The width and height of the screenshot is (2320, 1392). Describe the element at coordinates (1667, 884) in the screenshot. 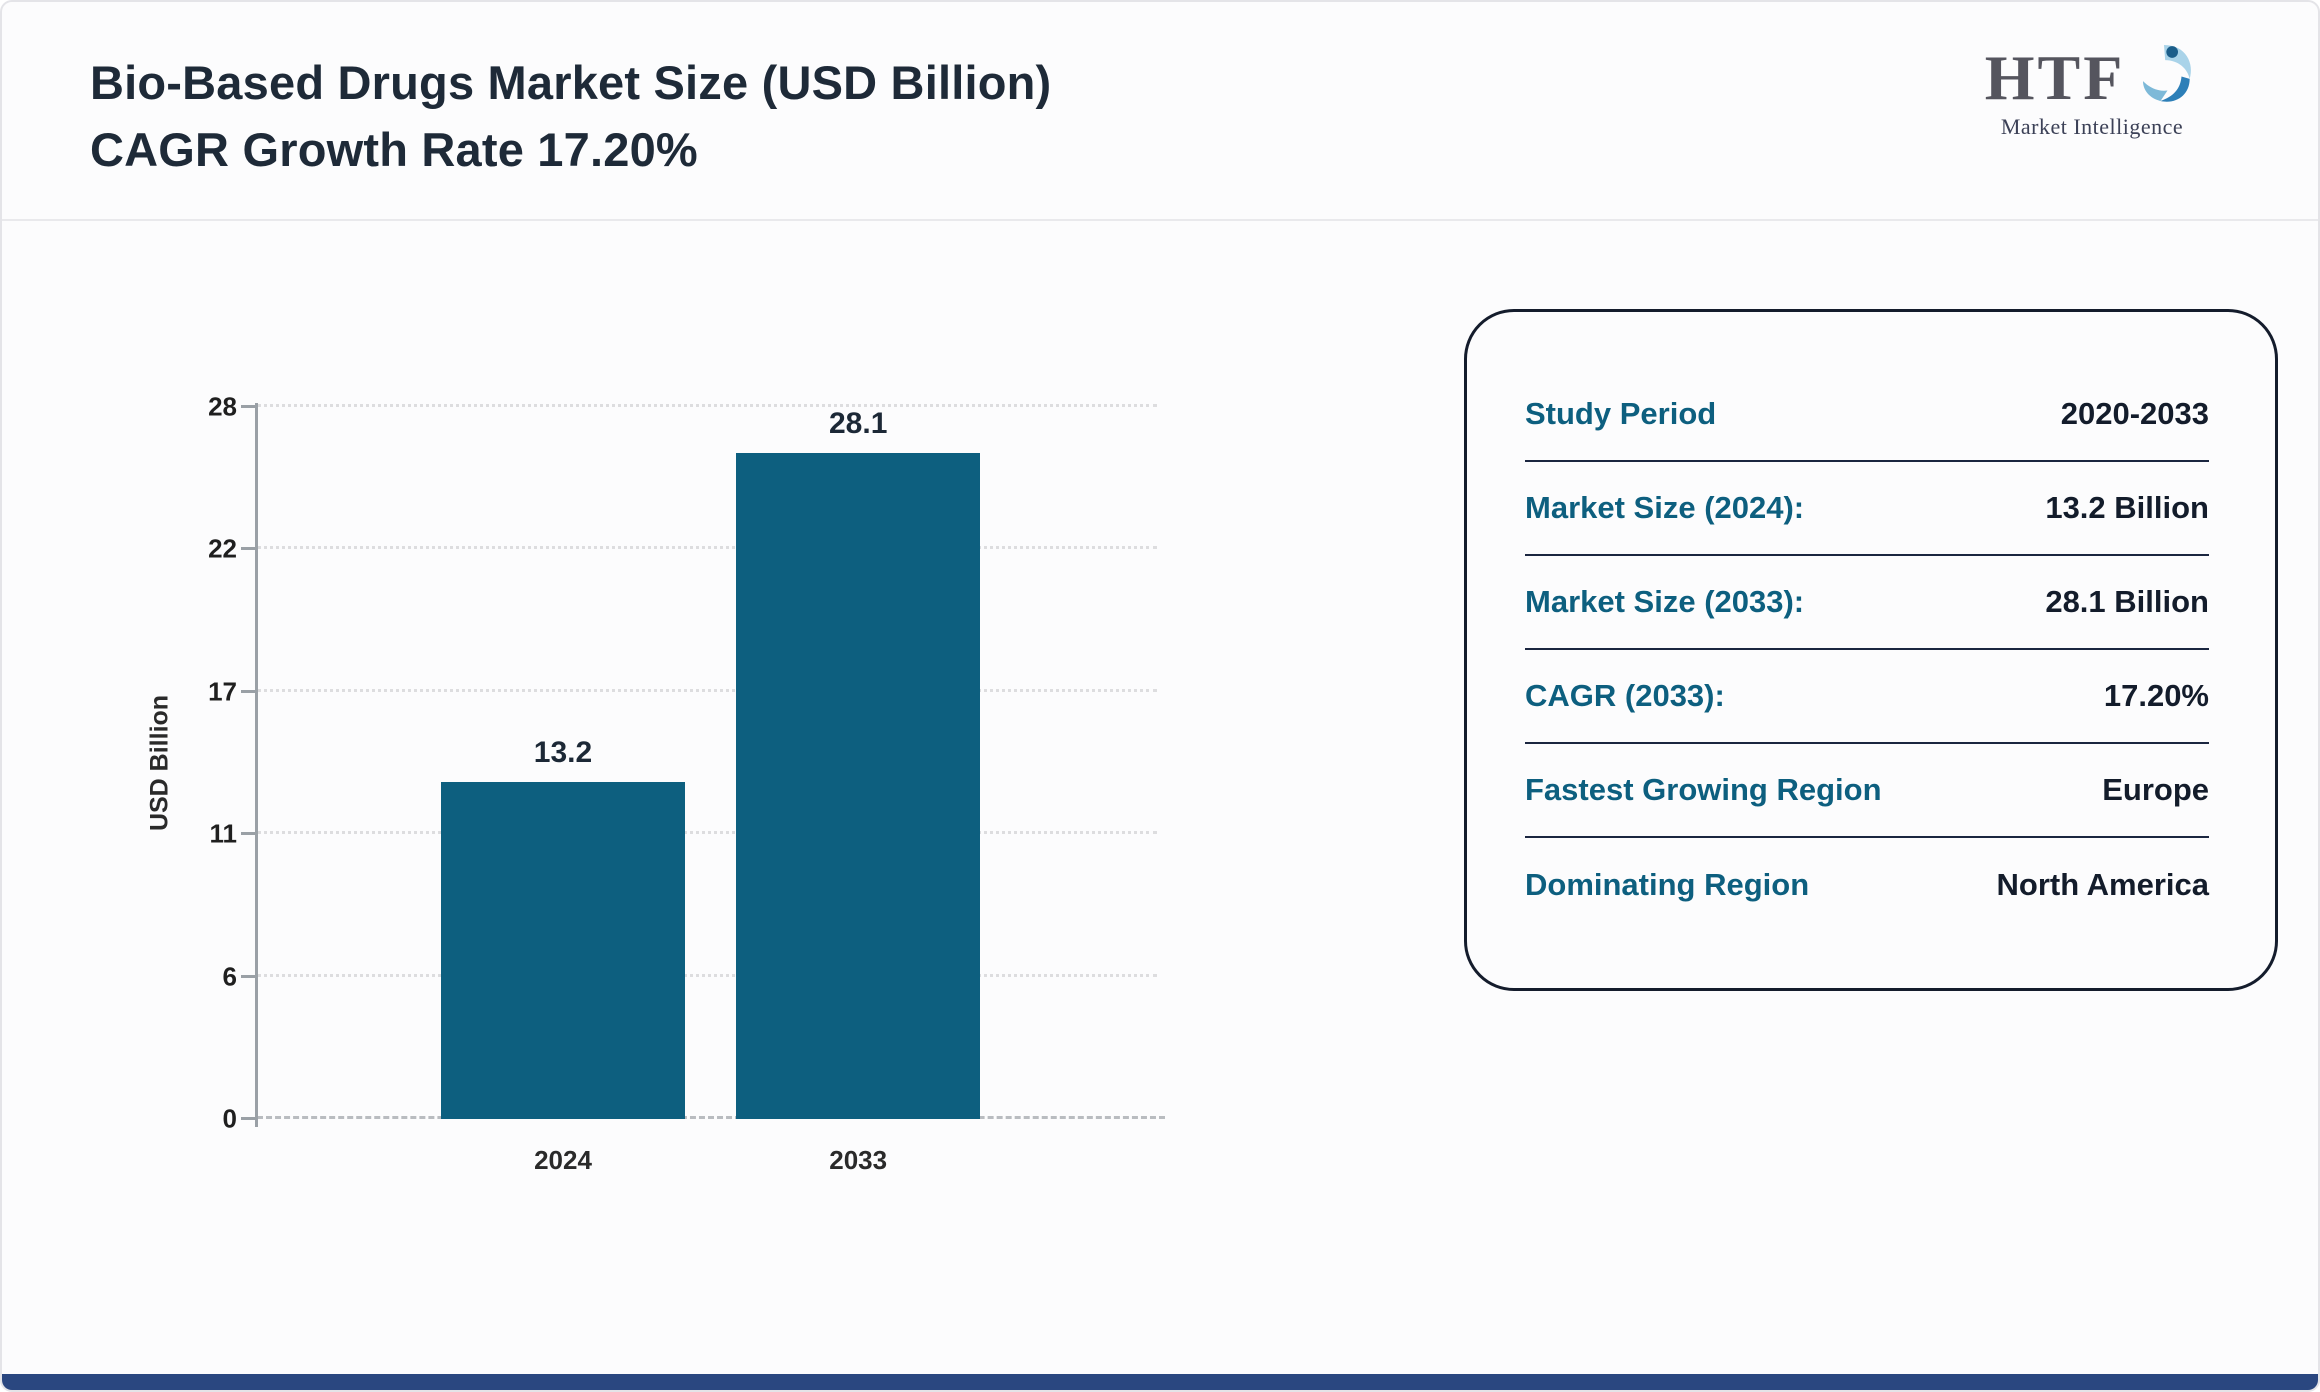

I see `info-label: Dominating Region` at that location.